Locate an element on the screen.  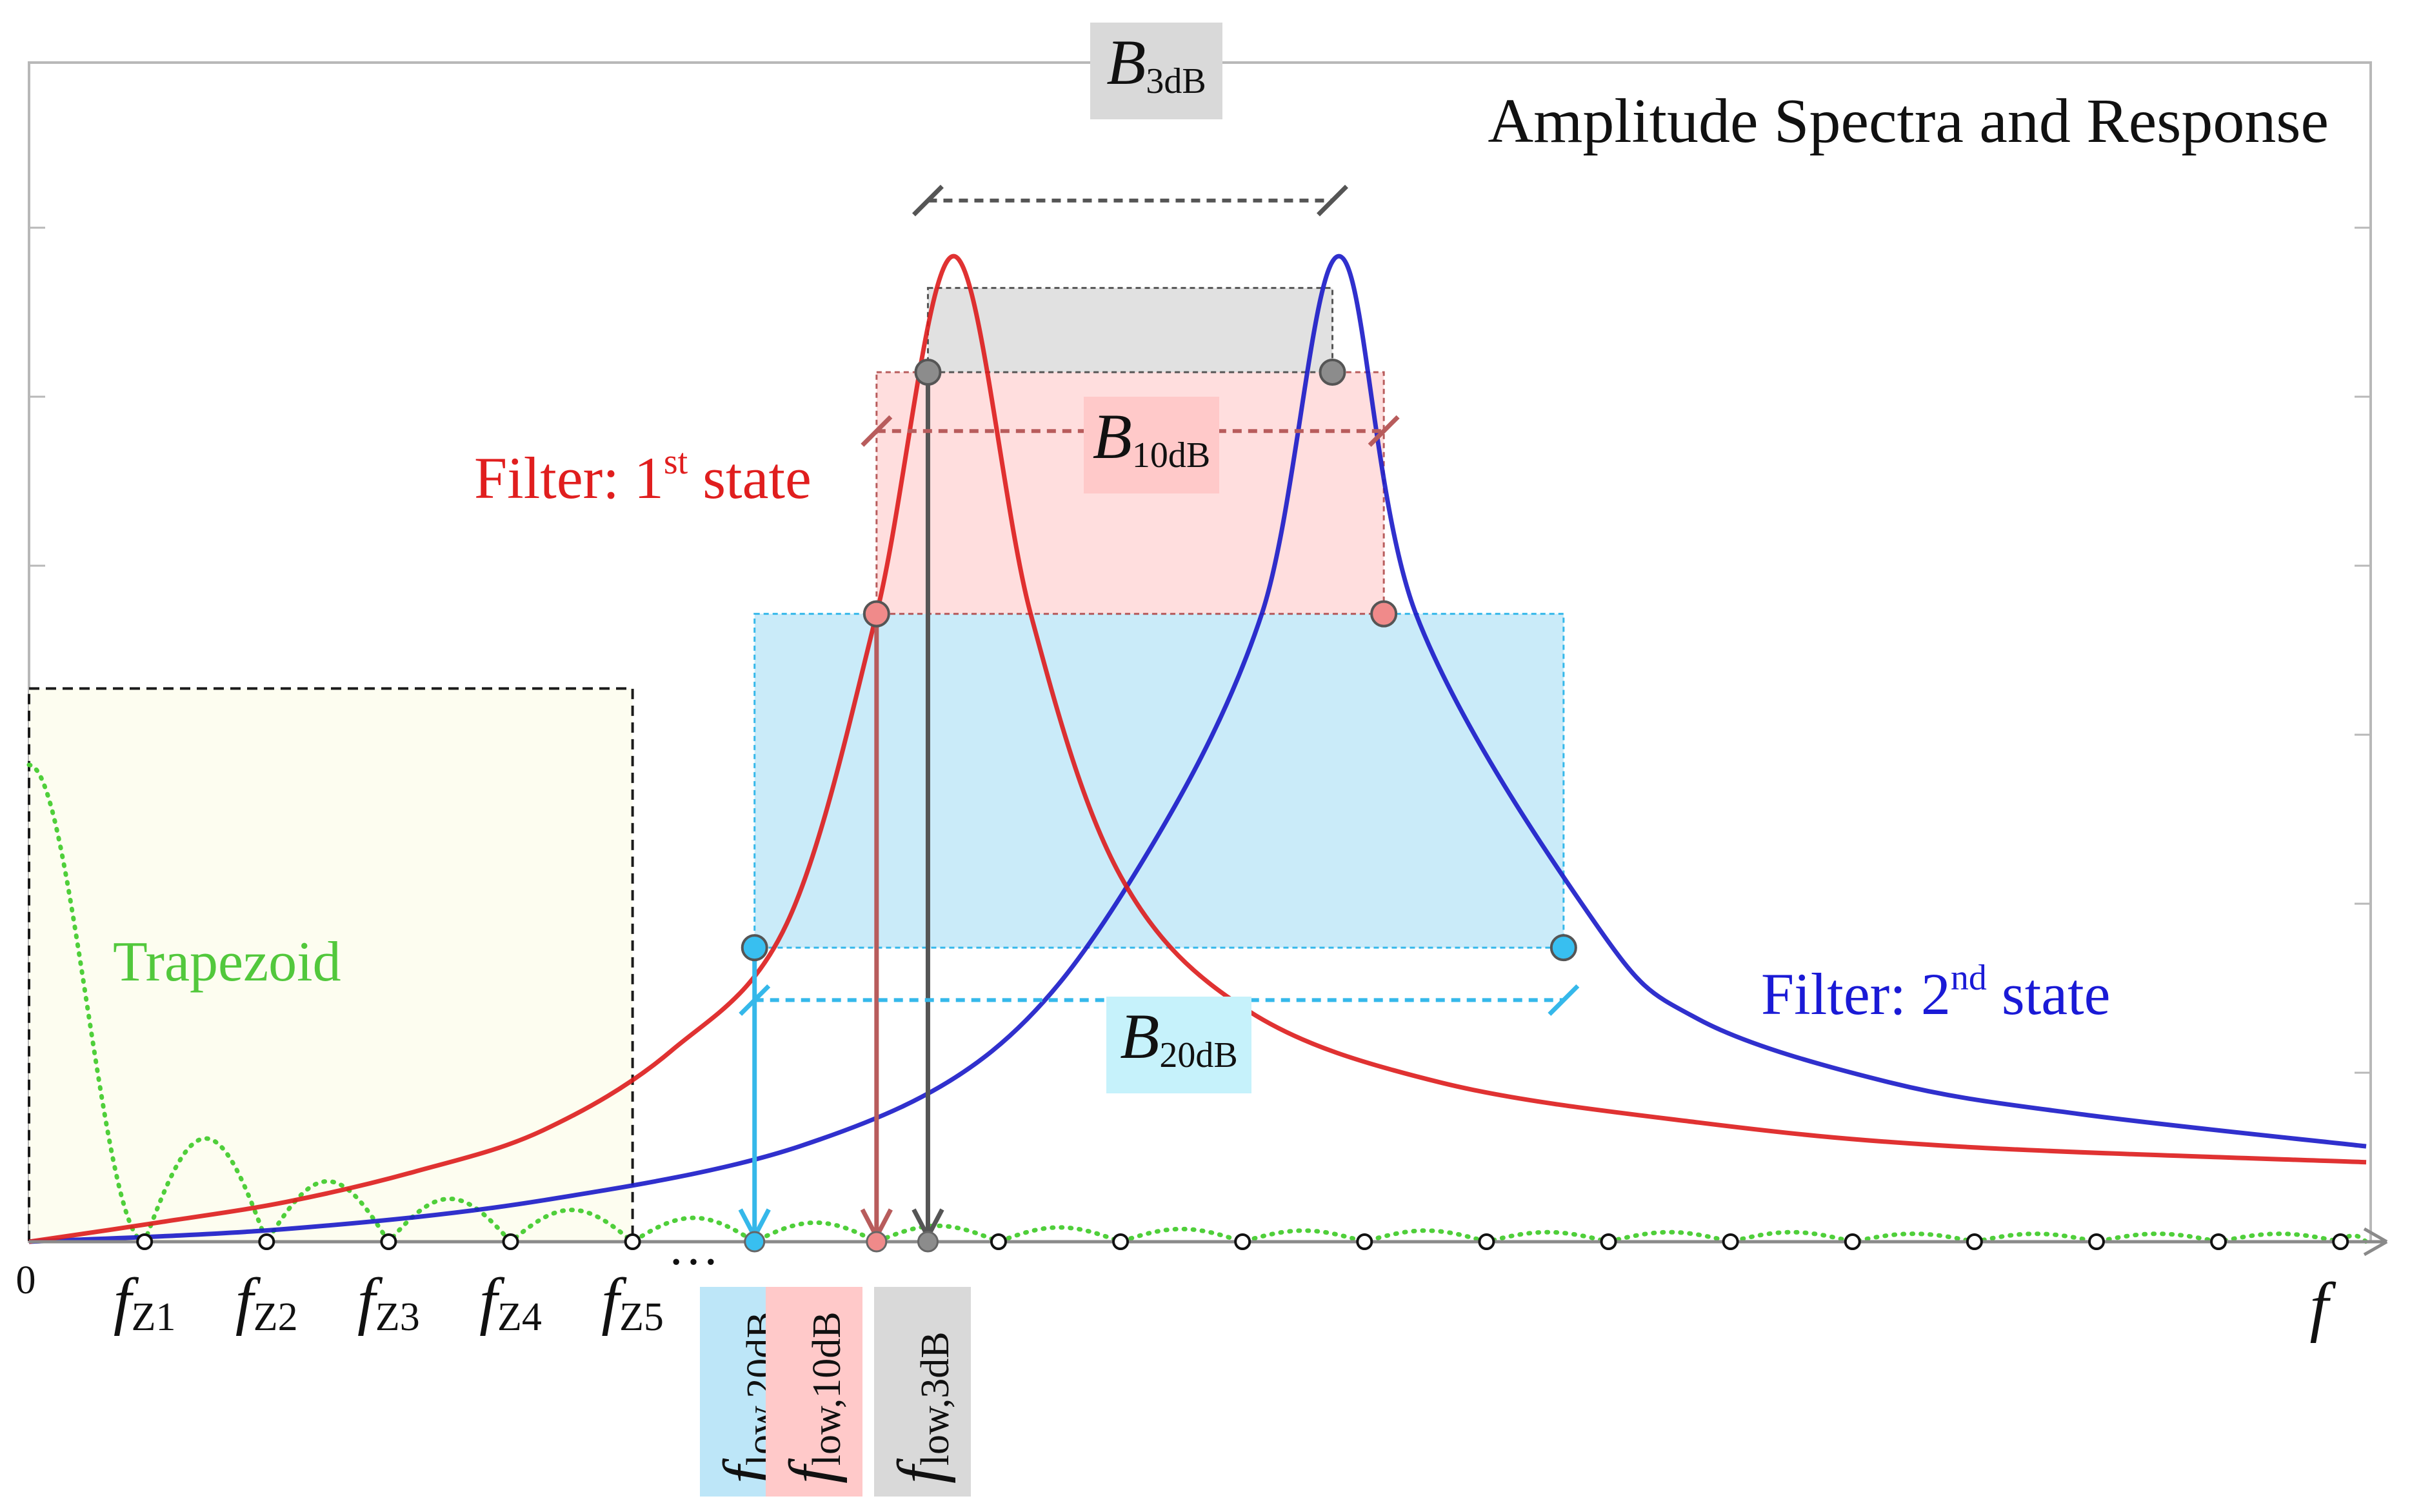
dimension-tick-high-B20dB is located at coordinates (1564, 1000).